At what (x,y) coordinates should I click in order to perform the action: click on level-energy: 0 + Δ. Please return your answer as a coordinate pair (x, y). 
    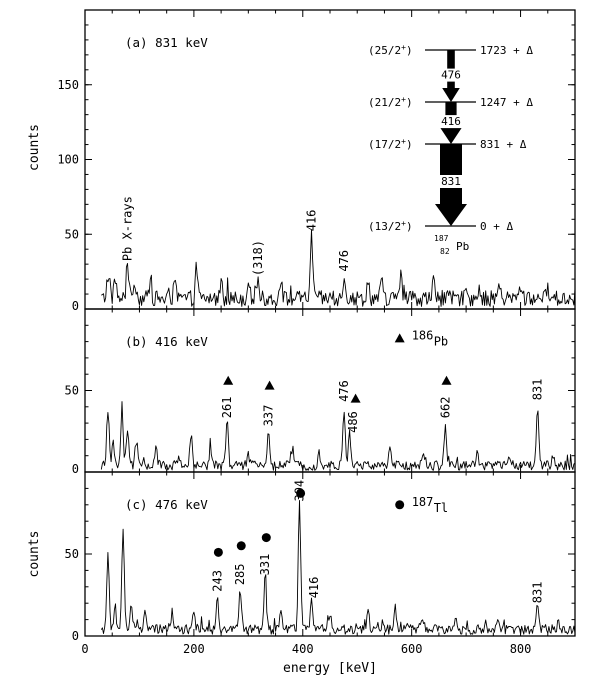
    Looking at the image, I should click on (496, 226).